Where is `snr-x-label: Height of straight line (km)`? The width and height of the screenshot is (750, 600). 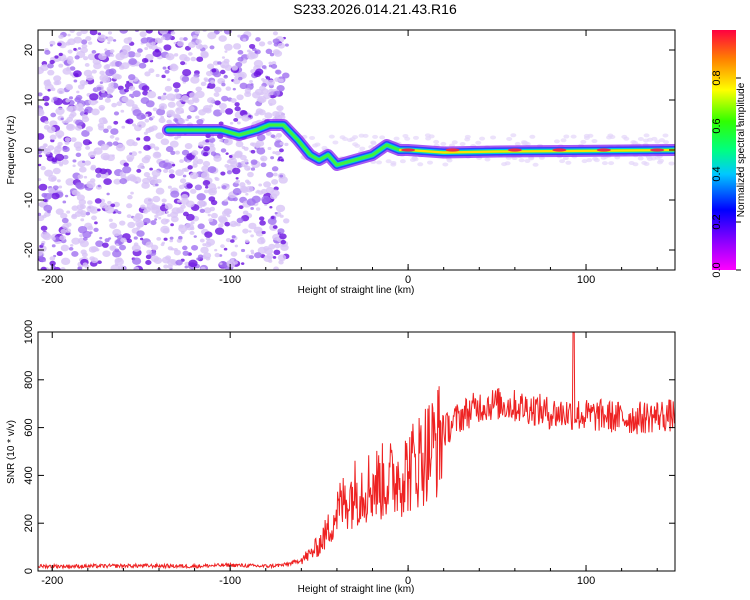 snr-x-label: Height of straight line (km) is located at coordinates (356, 589).